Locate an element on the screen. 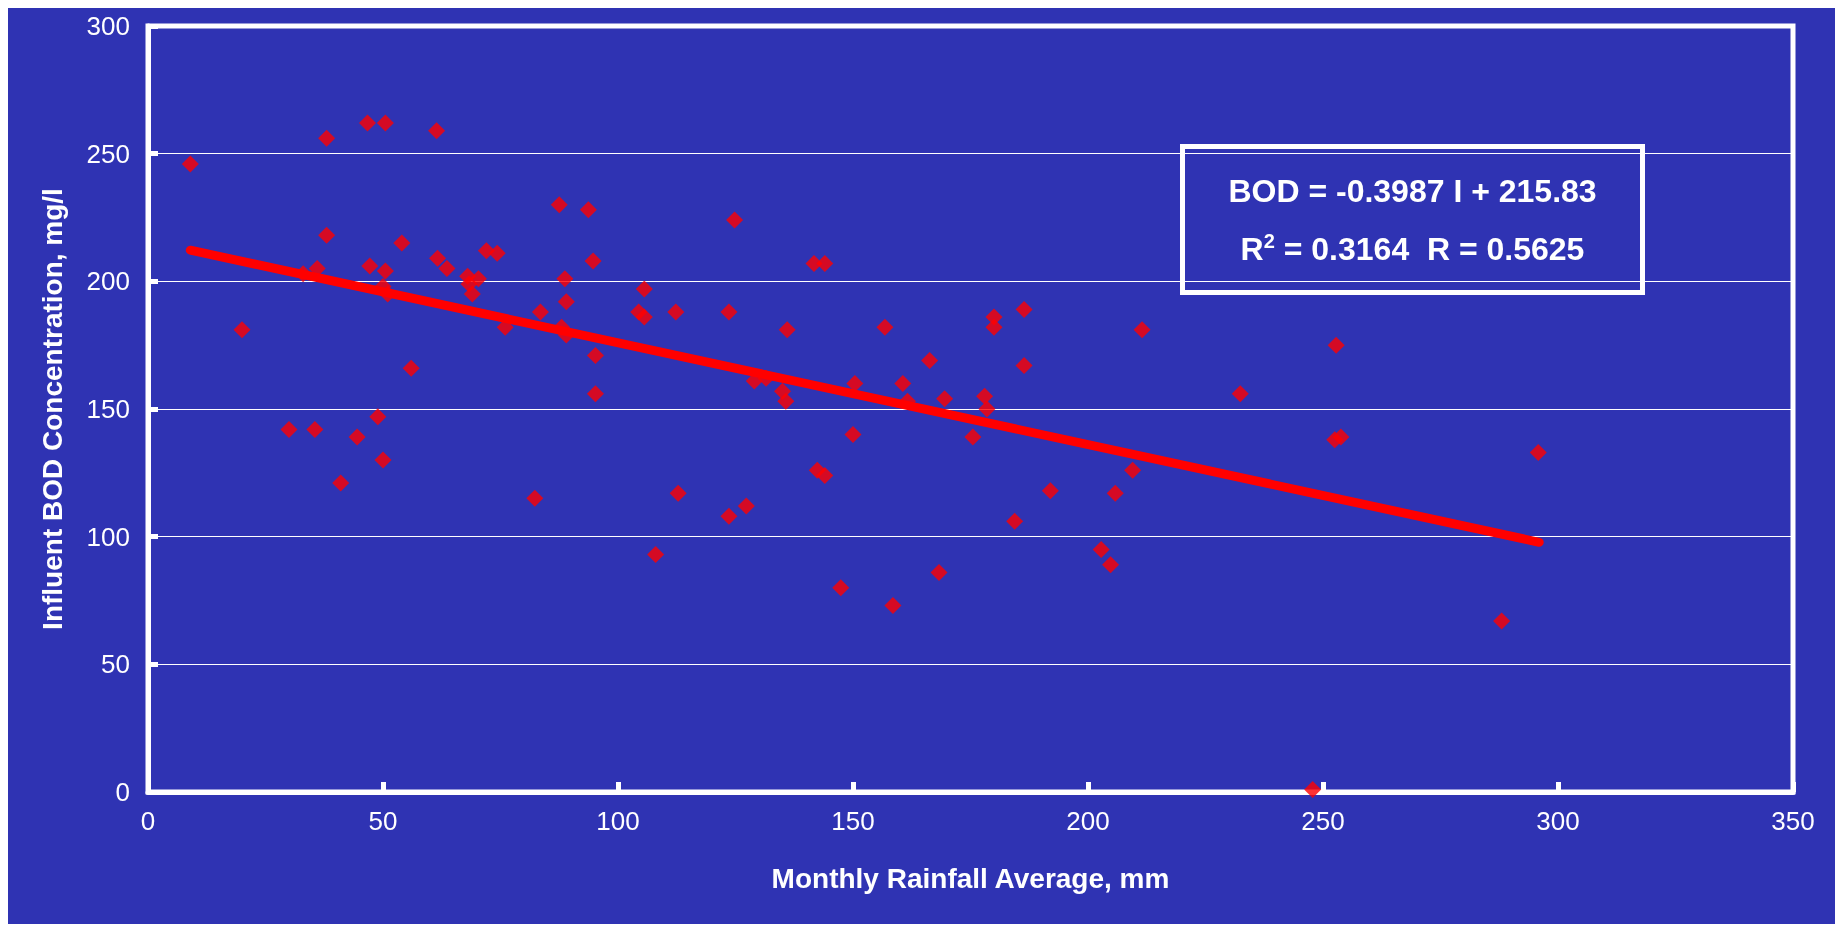 The height and width of the screenshot is (932, 1843). x-tick-label: 300 is located at coordinates (1558, 821).